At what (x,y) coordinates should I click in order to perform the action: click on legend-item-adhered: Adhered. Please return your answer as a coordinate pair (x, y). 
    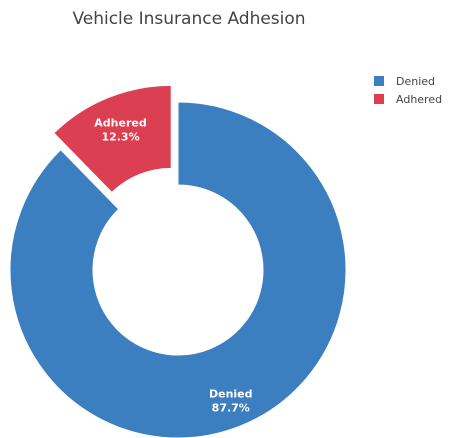
    Looking at the image, I should click on (408, 99).